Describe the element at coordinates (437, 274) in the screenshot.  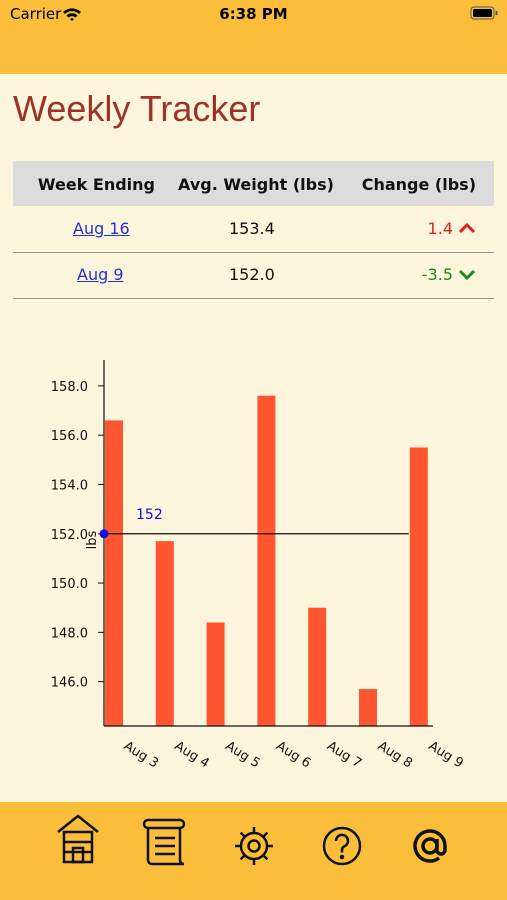
I see `change: -3.5` at that location.